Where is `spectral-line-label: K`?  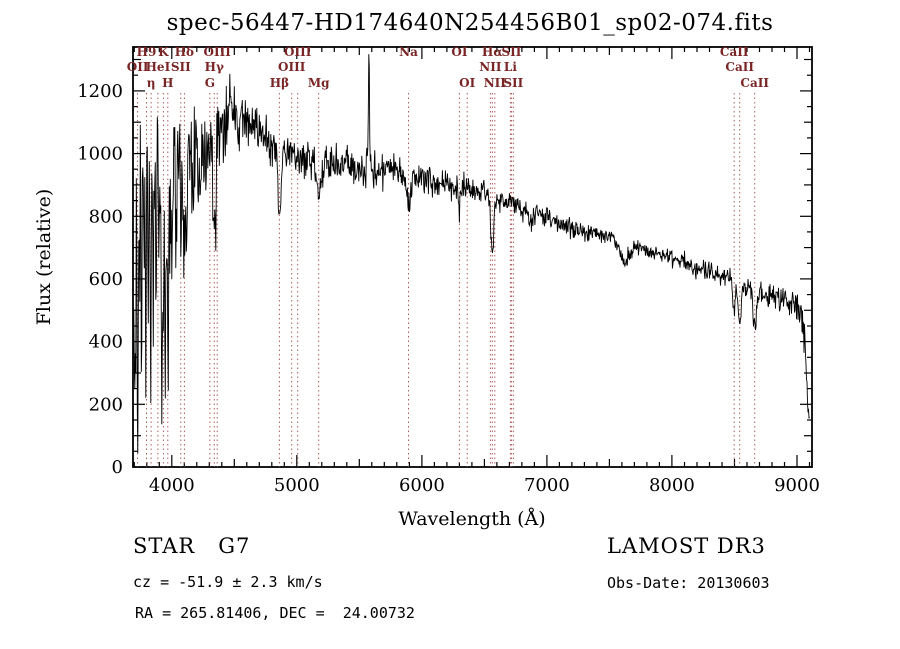
spectral-line-label: K is located at coordinates (163, 52).